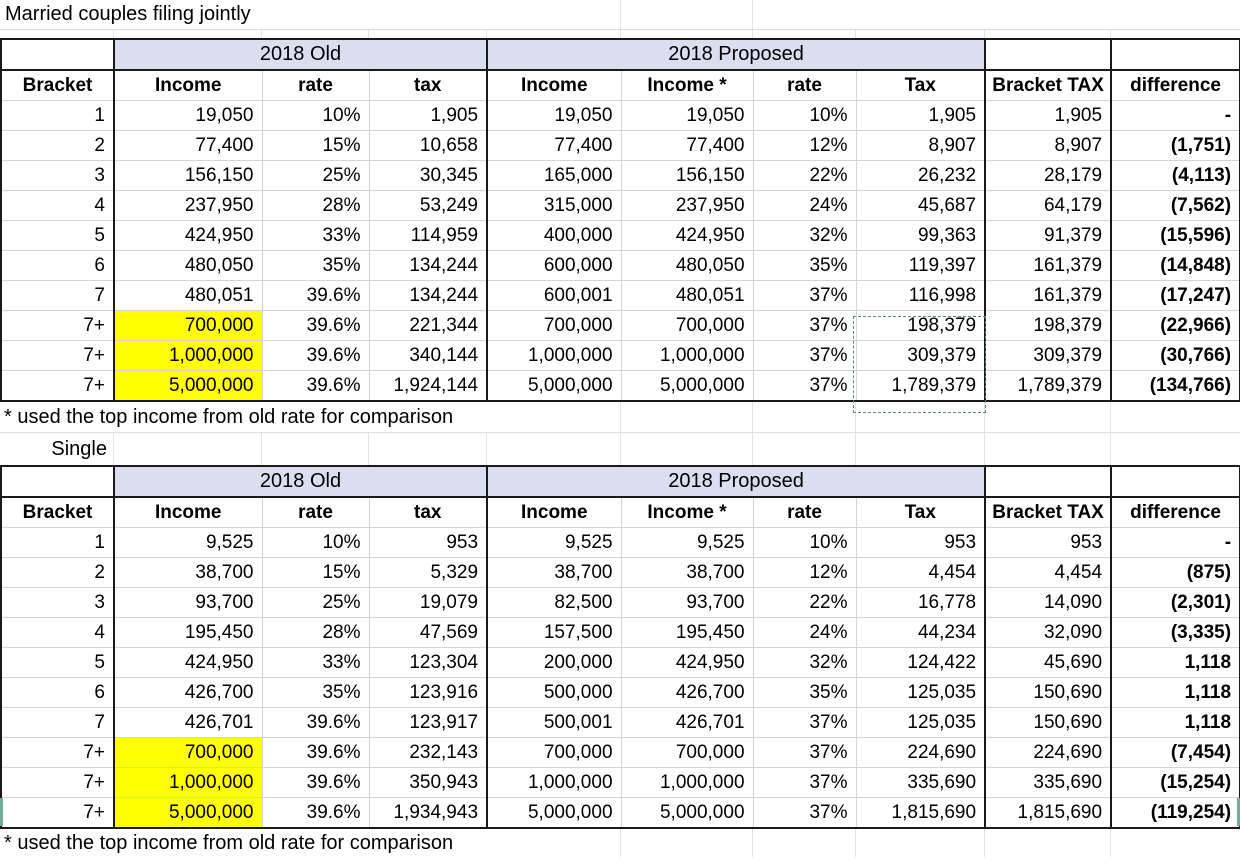  What do you see at coordinates (687, 632) in the screenshot?
I see `cell-p-income-star: 195,450` at bounding box center [687, 632].